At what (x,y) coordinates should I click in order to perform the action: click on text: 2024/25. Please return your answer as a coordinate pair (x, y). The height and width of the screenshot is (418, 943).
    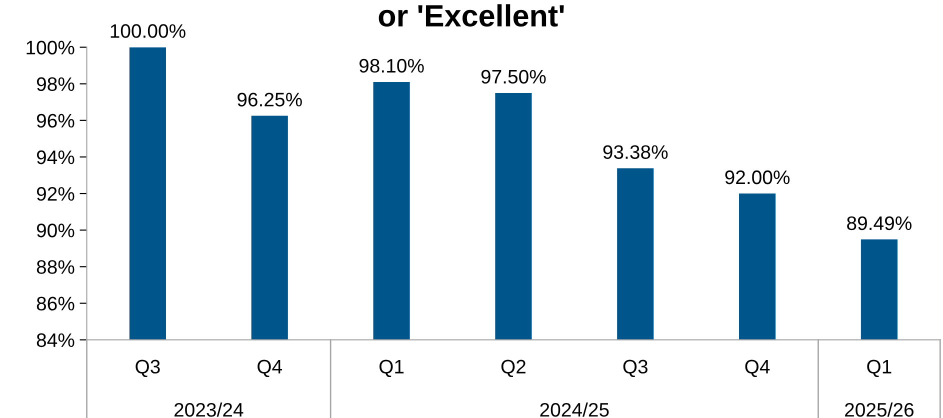
    Looking at the image, I should click on (574, 409).